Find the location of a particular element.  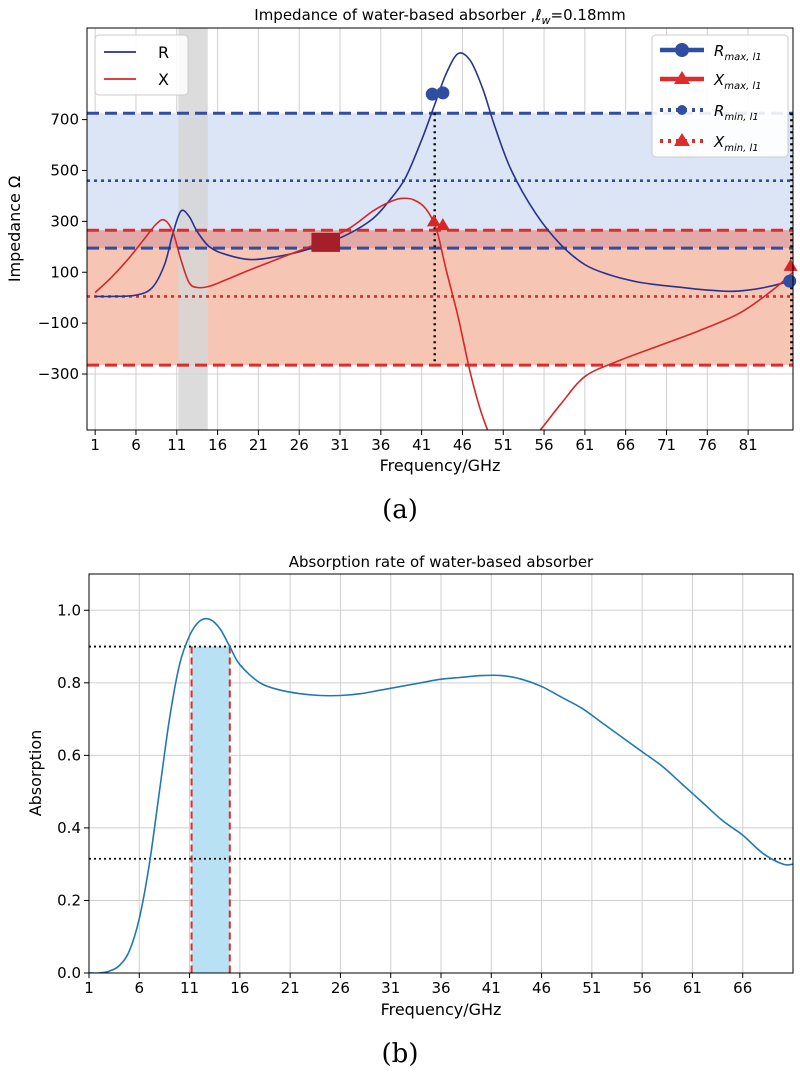

legend-left-box is located at coordinates (141, 65).